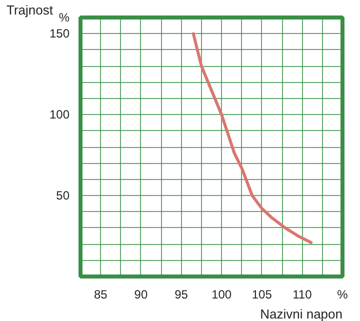  I want to click on y-axis-title: Trajnost, so click(30, 10).